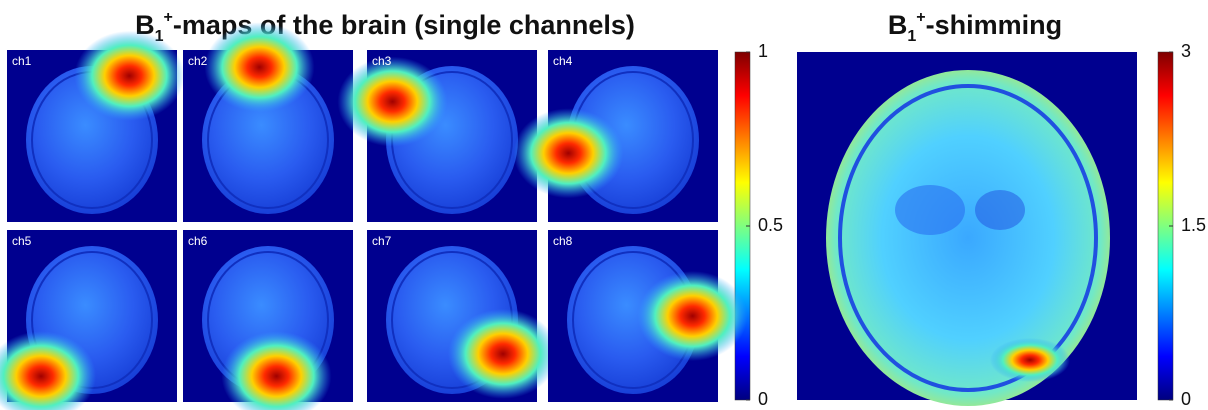 Image resolution: width=1208 pixels, height=410 pixels. Describe the element at coordinates (898, 25) in the screenshot. I see `title-base: B` at that location.